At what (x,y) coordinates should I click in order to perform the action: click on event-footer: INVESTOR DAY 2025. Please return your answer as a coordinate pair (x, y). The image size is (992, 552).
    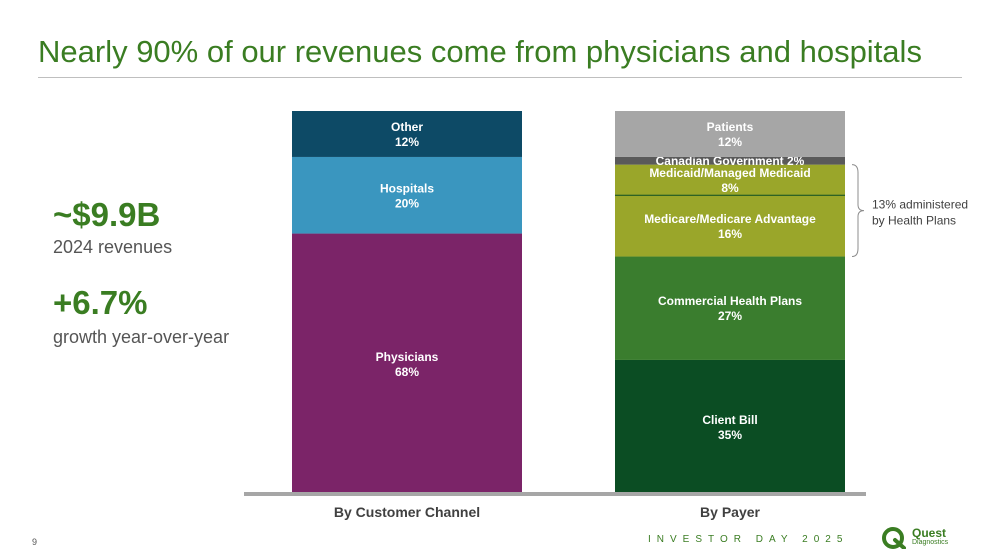
    Looking at the image, I should click on (748, 539).